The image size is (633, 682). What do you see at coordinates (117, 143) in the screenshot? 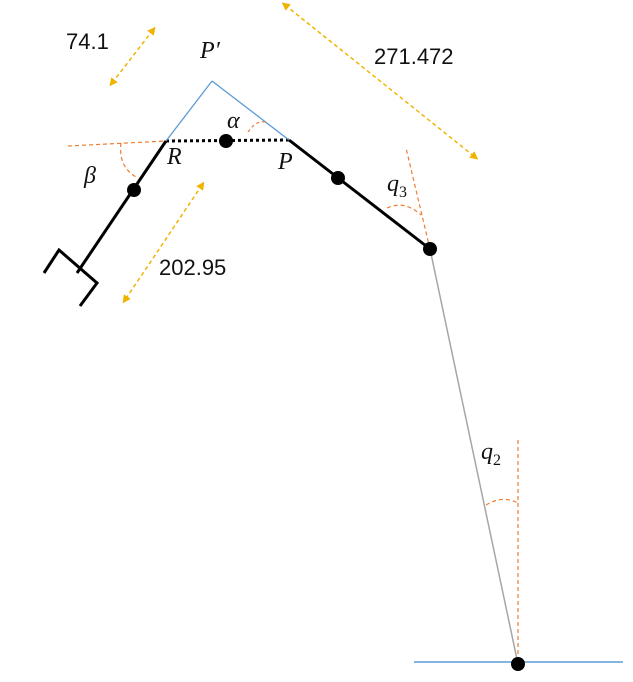
I see `beta-reference-line` at bounding box center [117, 143].